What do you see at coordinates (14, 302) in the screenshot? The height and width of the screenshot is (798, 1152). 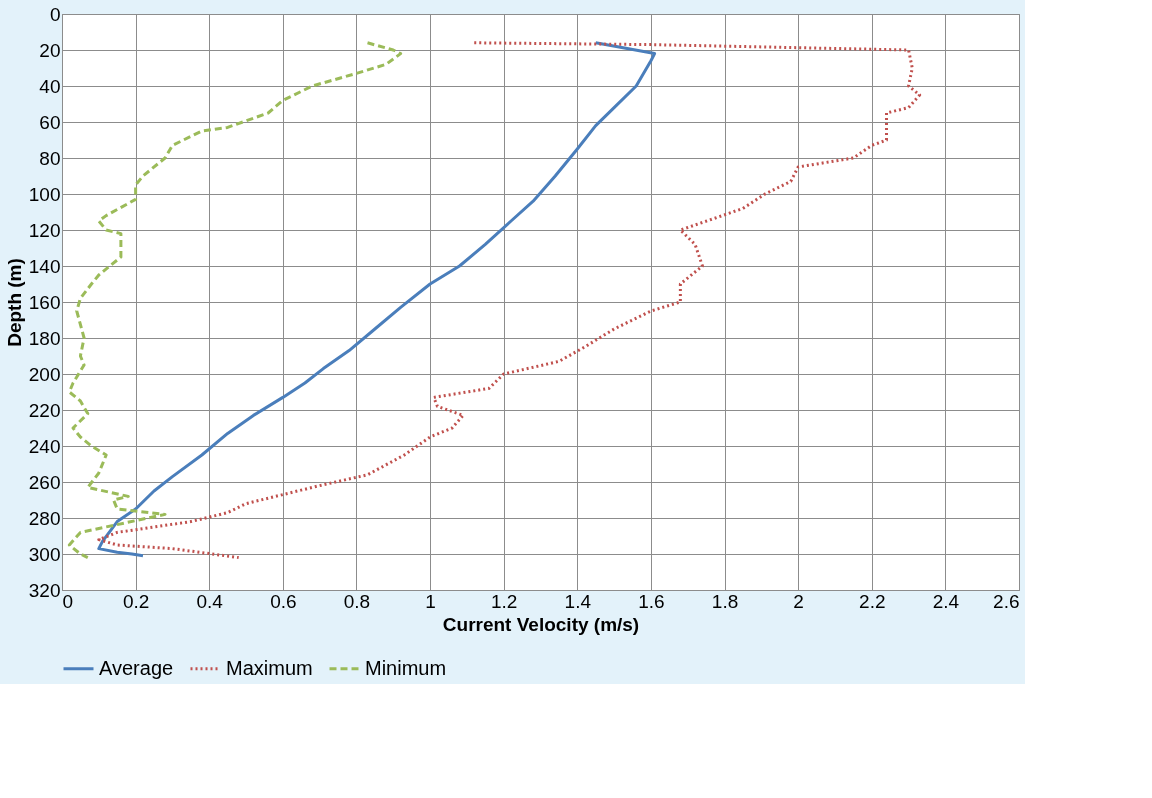 I see `y-axis-title: Depth (m)` at bounding box center [14, 302].